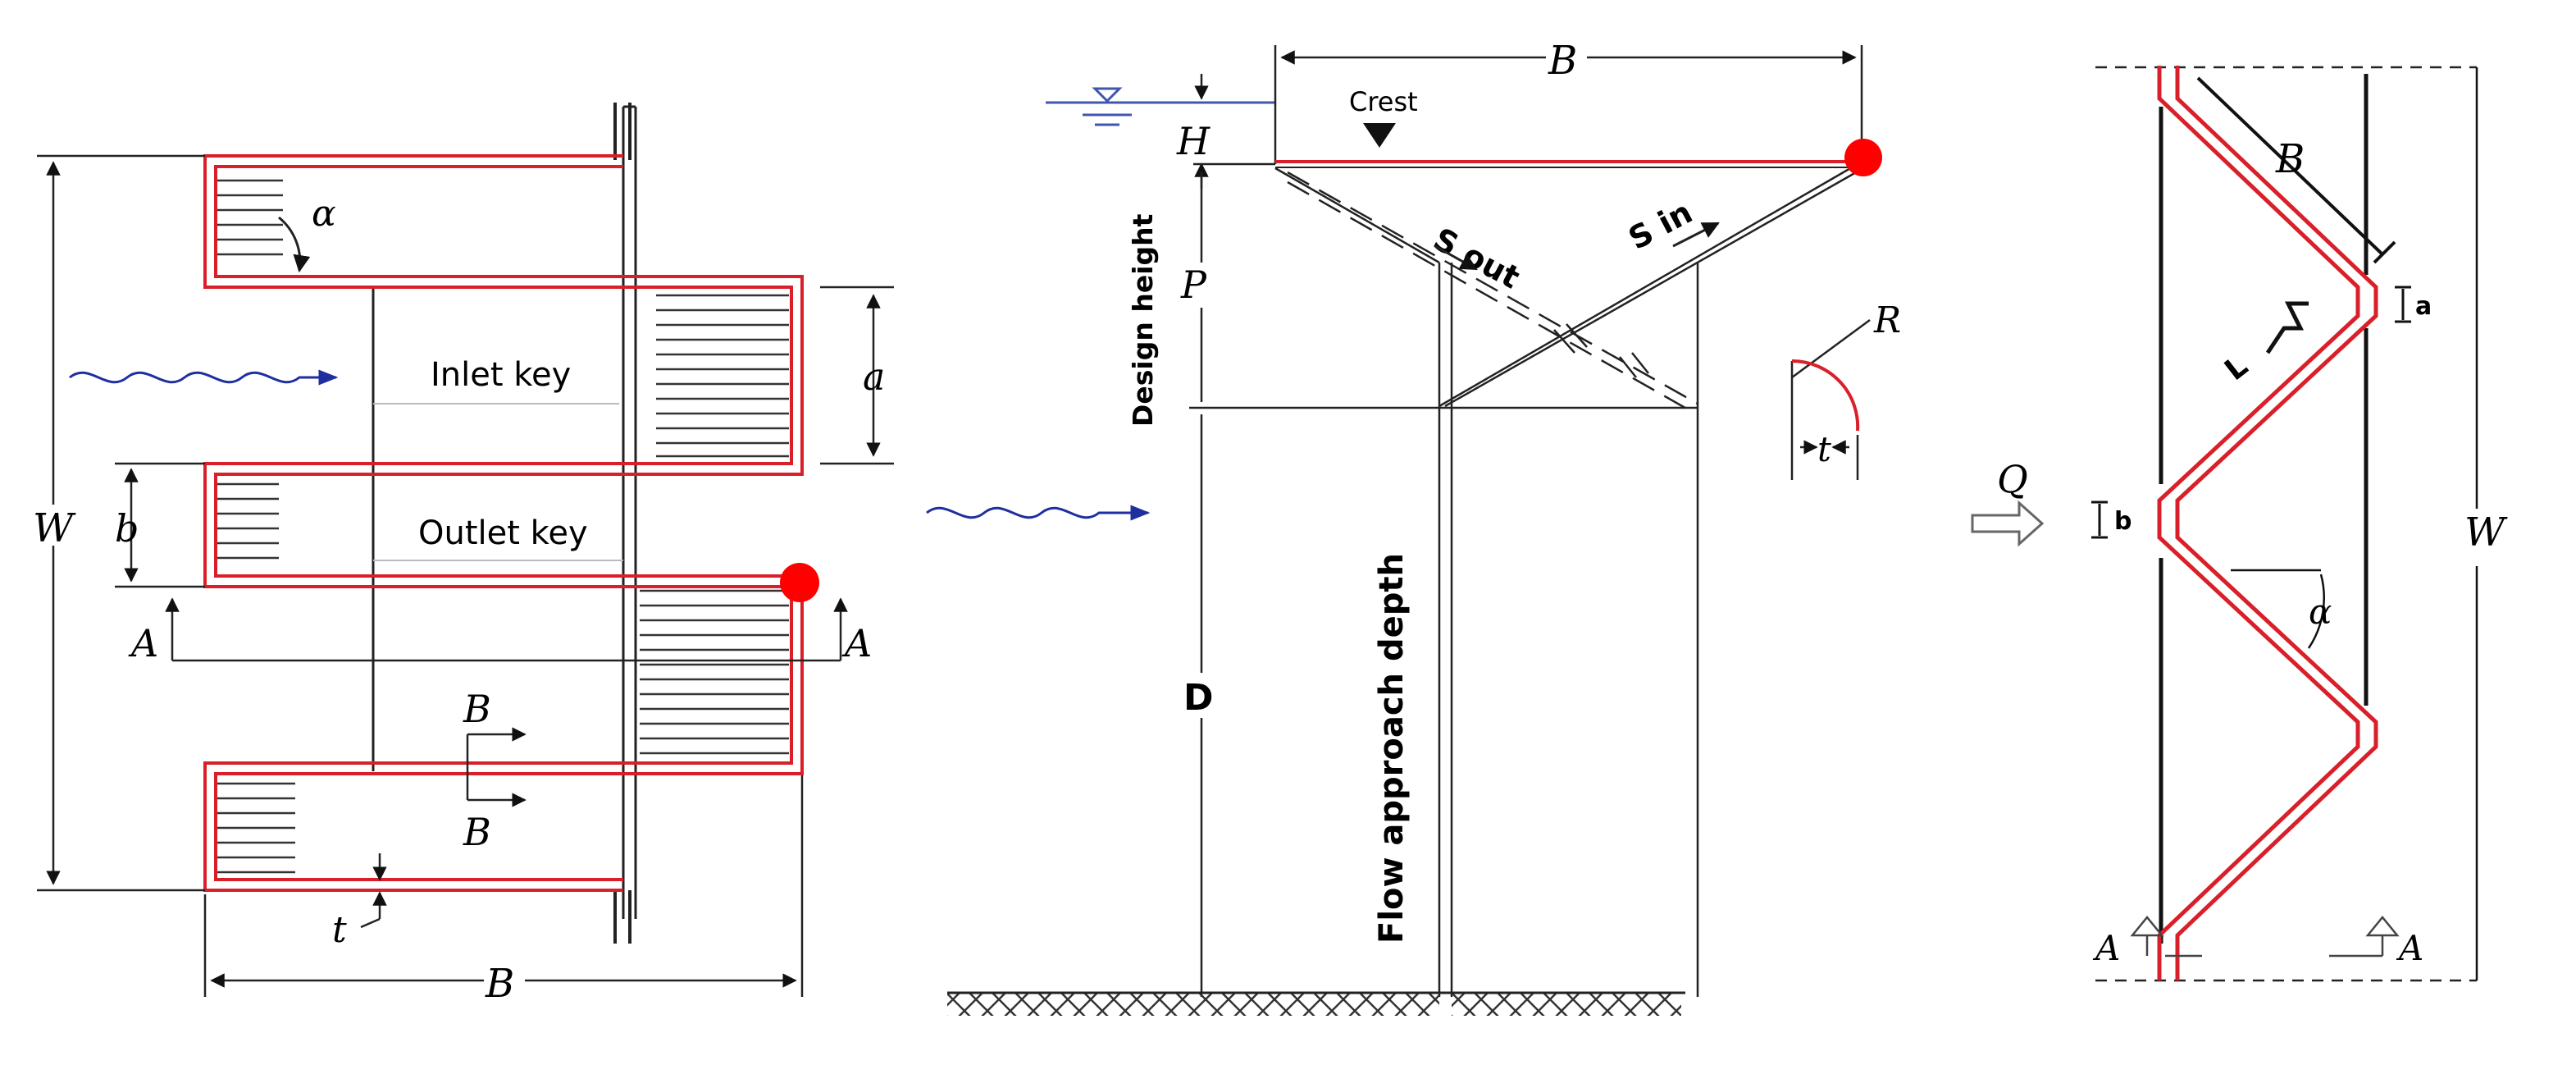 Image resolution: width=2576 pixels, height=1065 pixels. What do you see at coordinates (1193, 285) in the screenshot?
I see `label-P: P` at bounding box center [1193, 285].